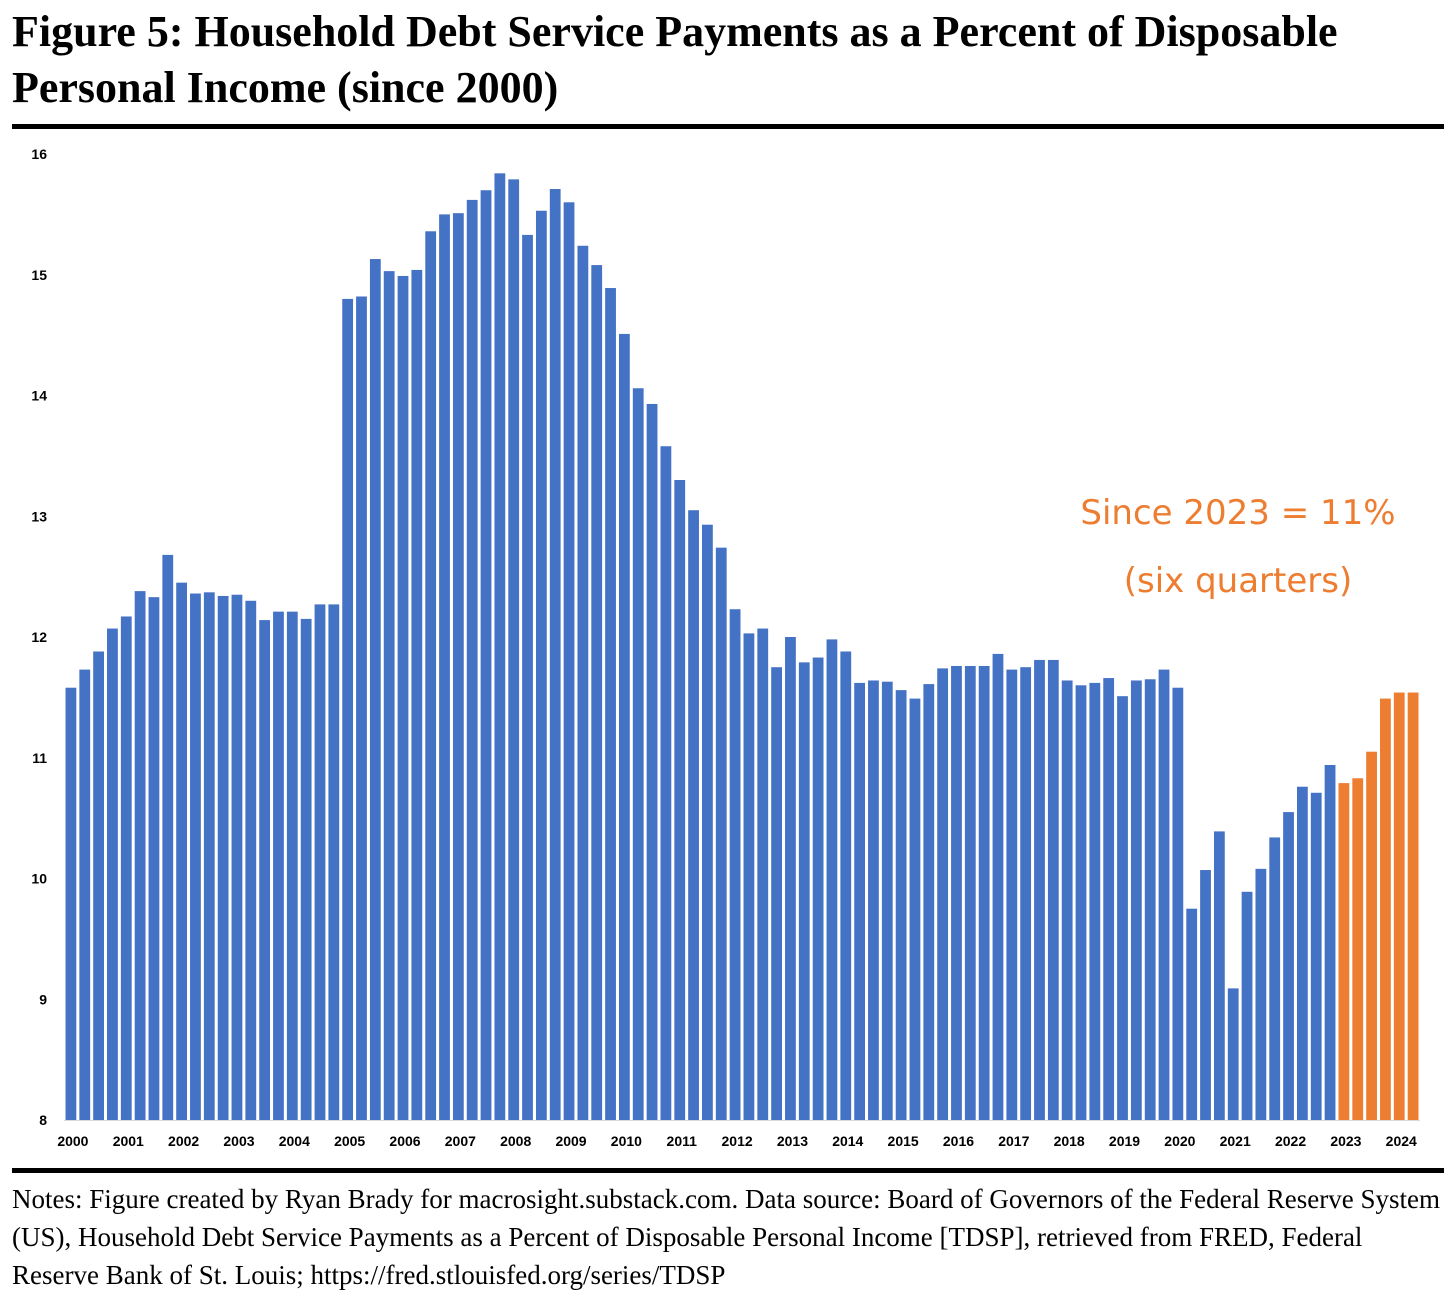  Describe the element at coordinates (1288, 966) in the screenshot. I see `bar-2022Q1` at that location.